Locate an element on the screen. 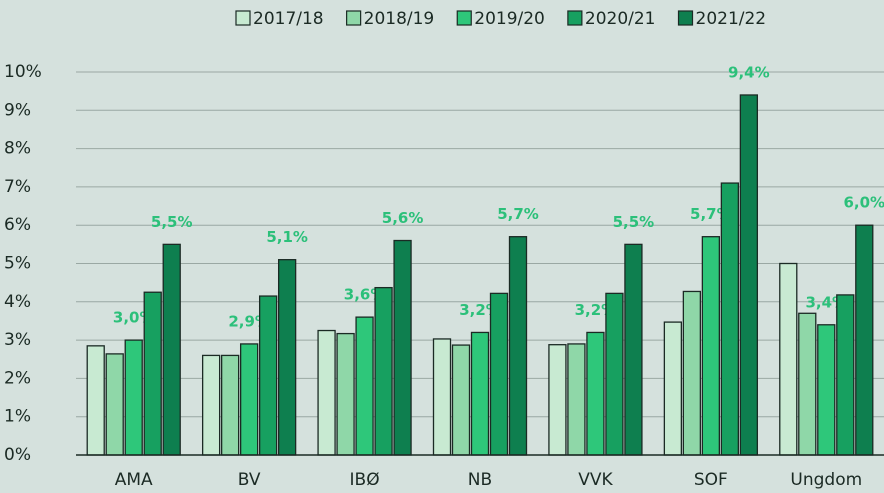  x-tick-label: AMA is located at coordinates (134, 480).